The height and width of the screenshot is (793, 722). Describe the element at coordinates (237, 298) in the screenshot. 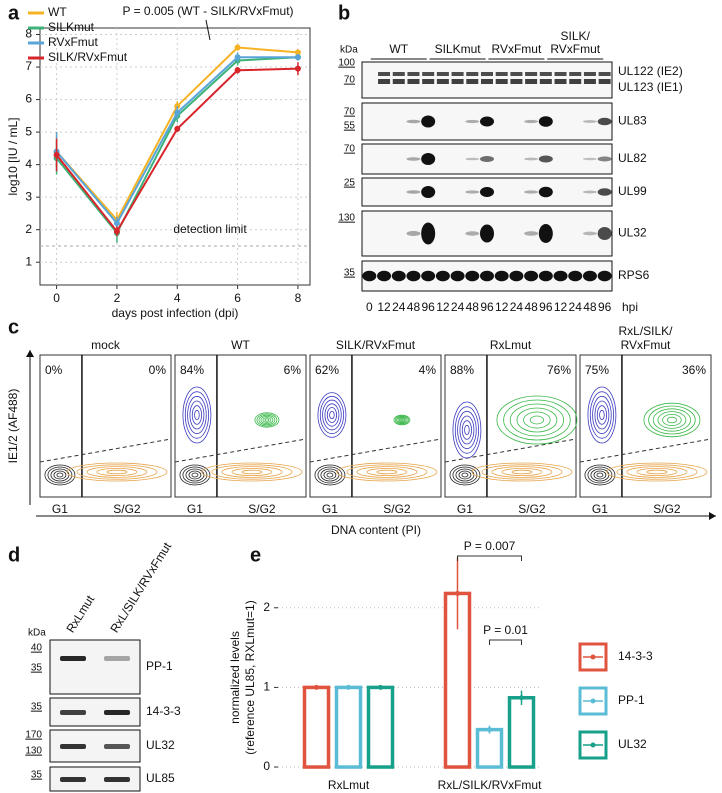

I see `x-tick-label: 6` at that location.